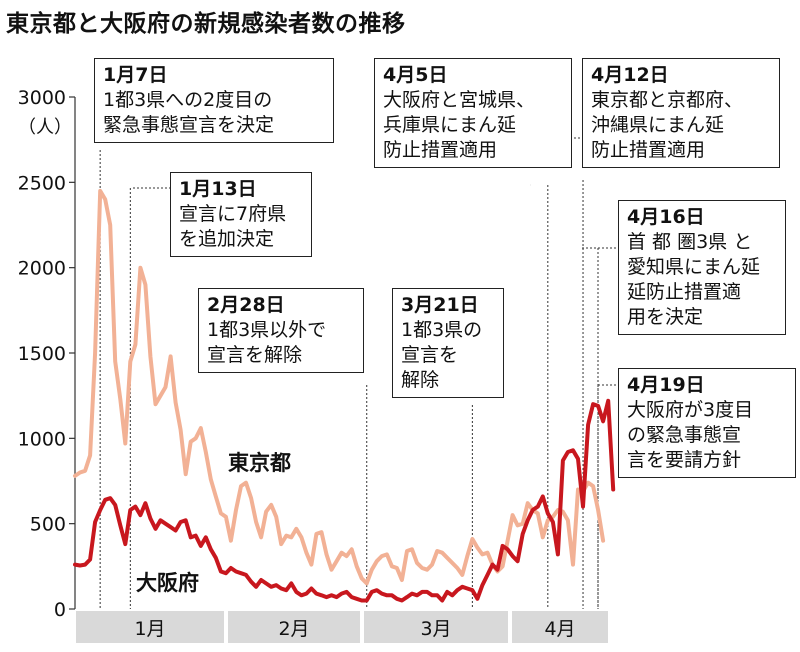 The height and width of the screenshot is (652, 800). I want to click on y-tick-label: 3000, so click(42, 98).